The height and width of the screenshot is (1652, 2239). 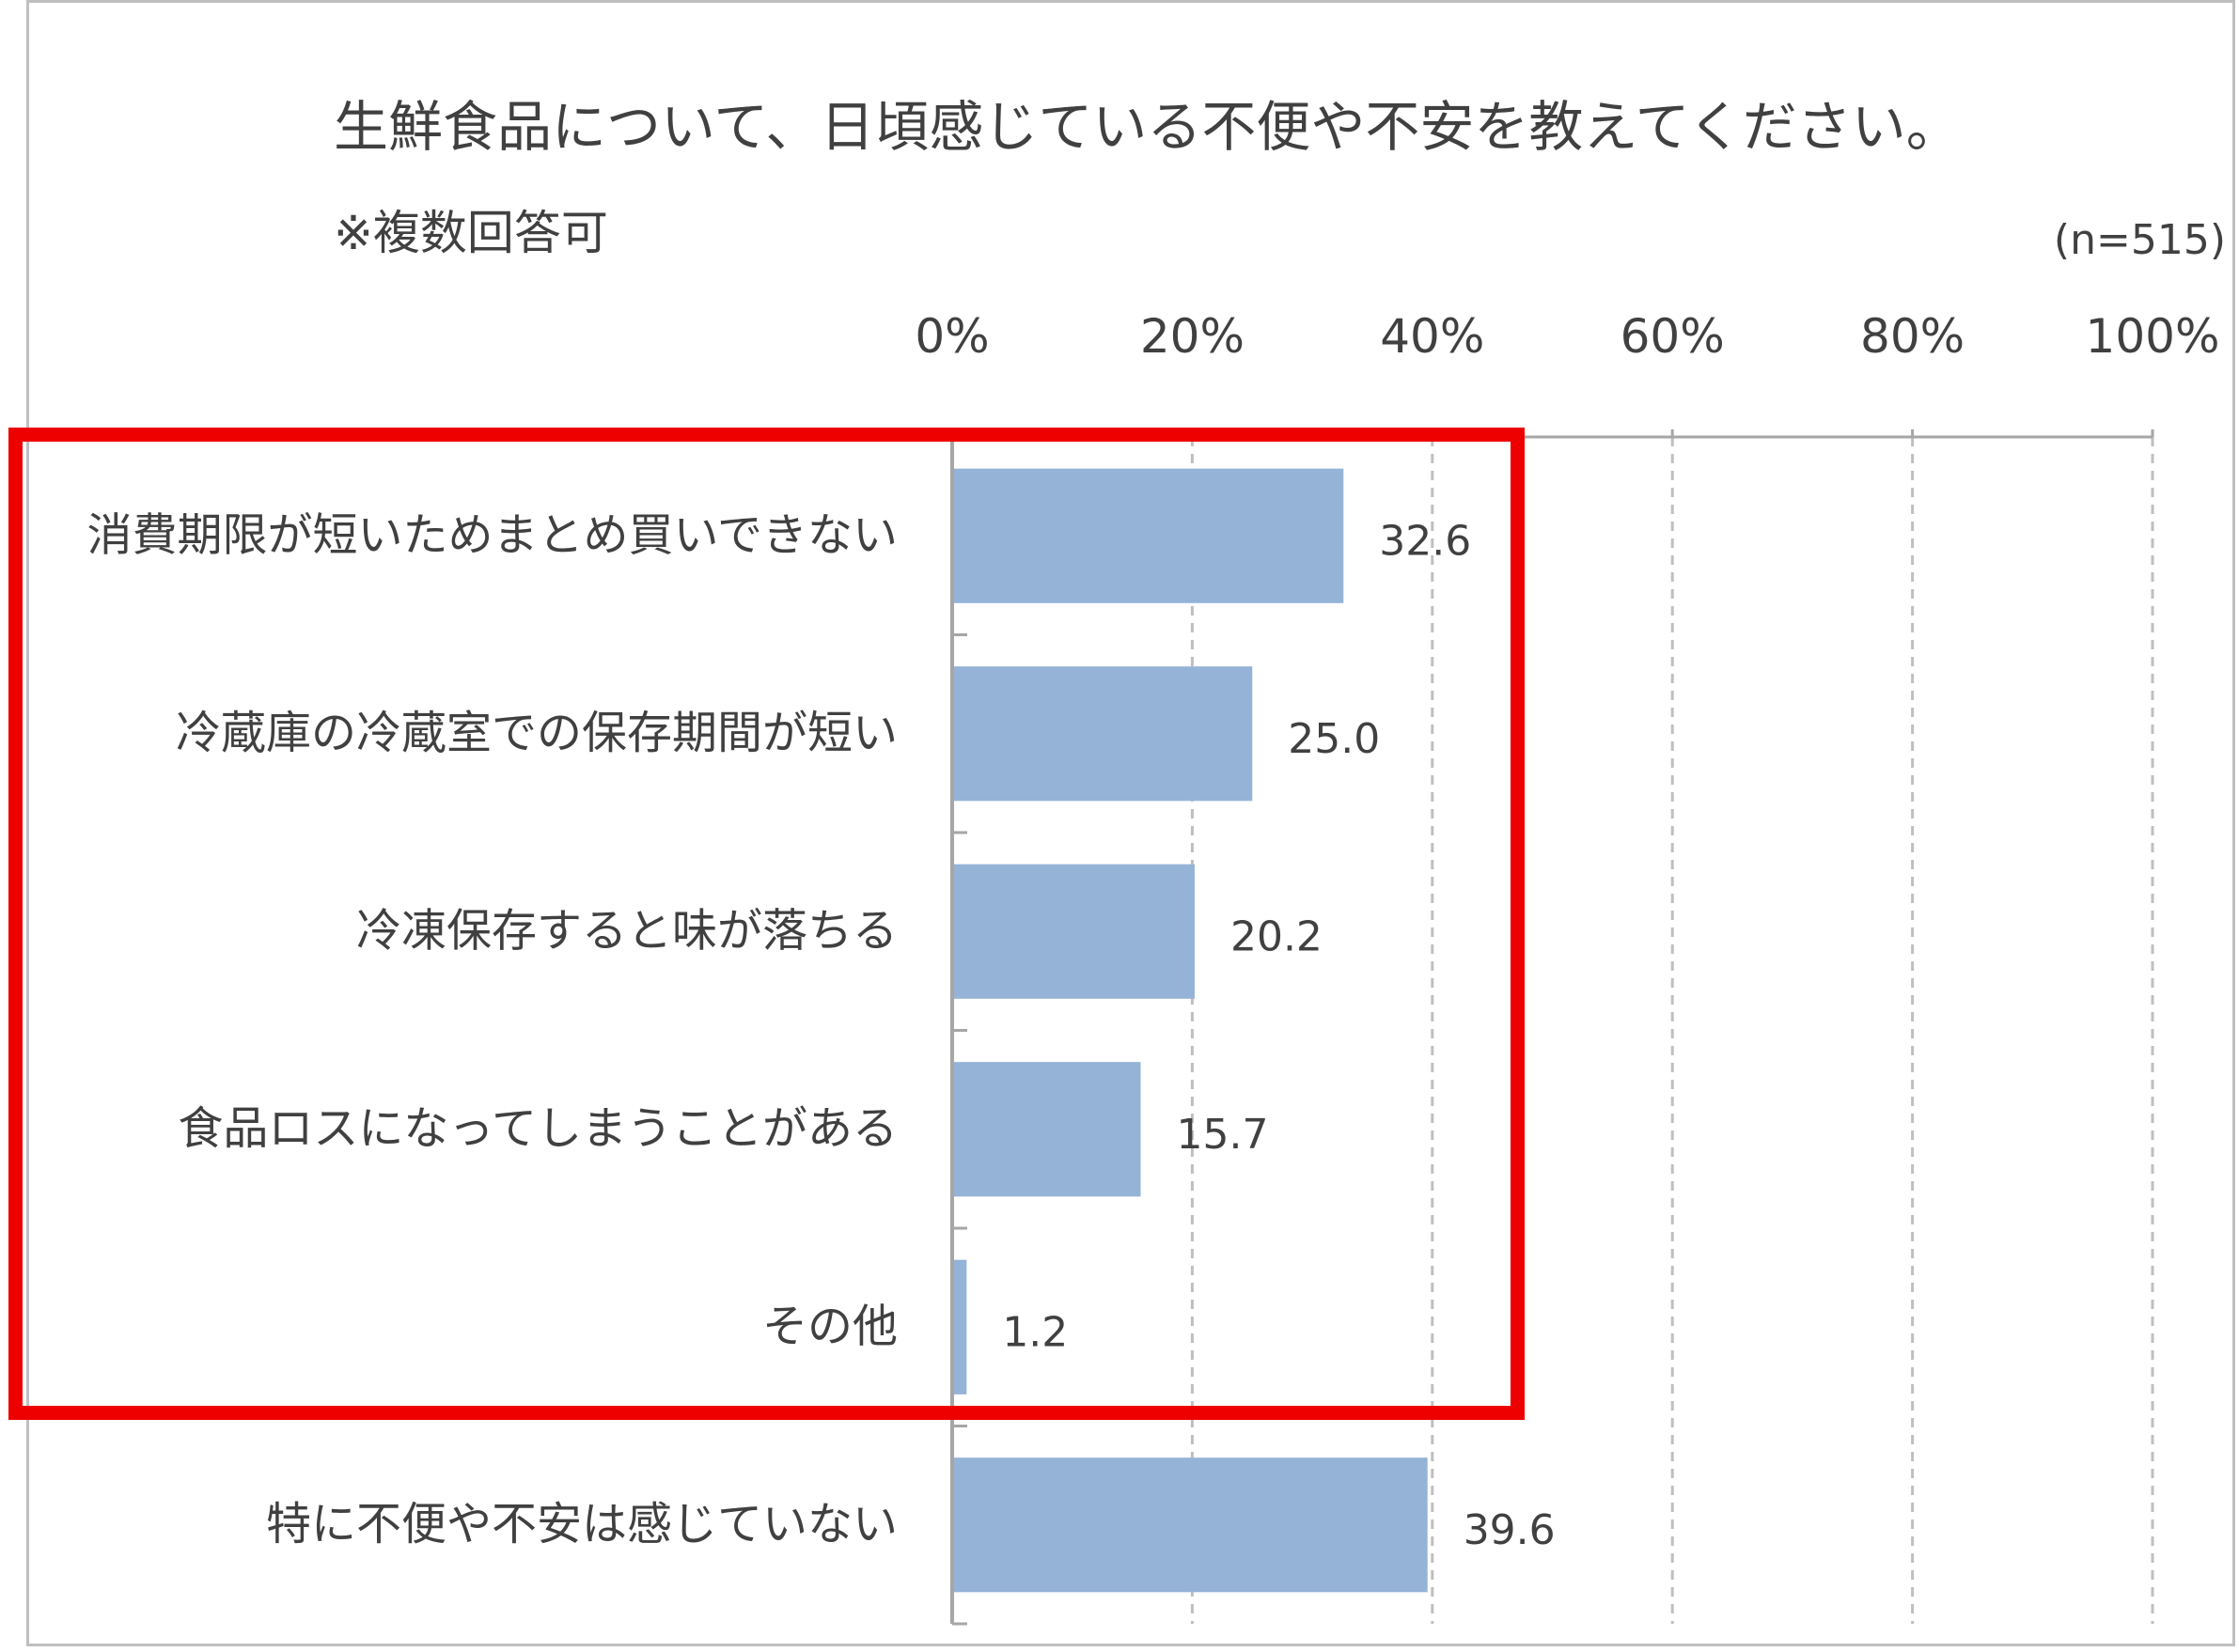 What do you see at coordinates (1192, 336) in the screenshot?
I see `x-tick-label: 20%` at bounding box center [1192, 336].